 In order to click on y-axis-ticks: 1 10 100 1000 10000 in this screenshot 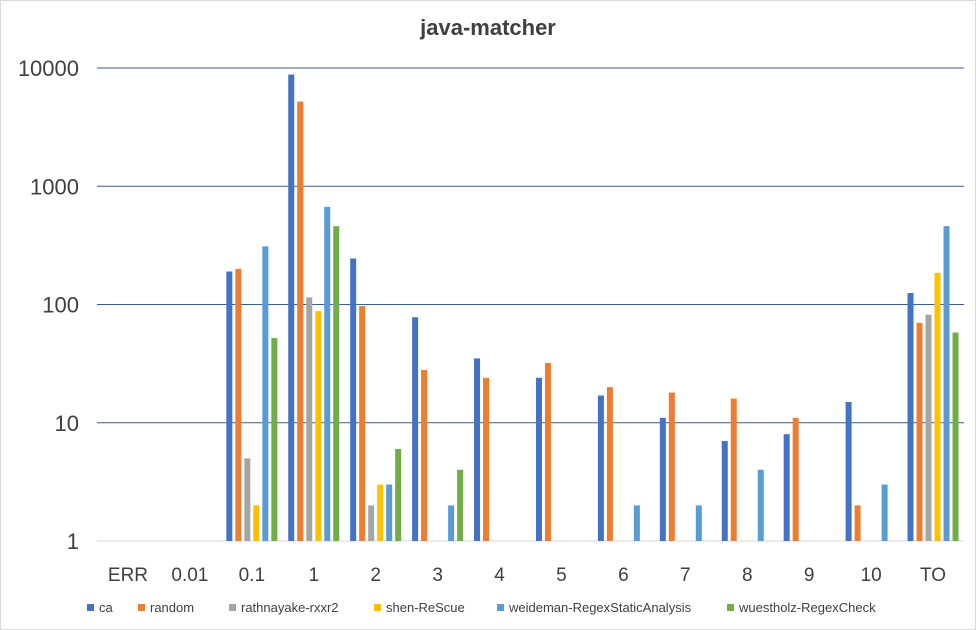, I will do `click(48, 305)`.